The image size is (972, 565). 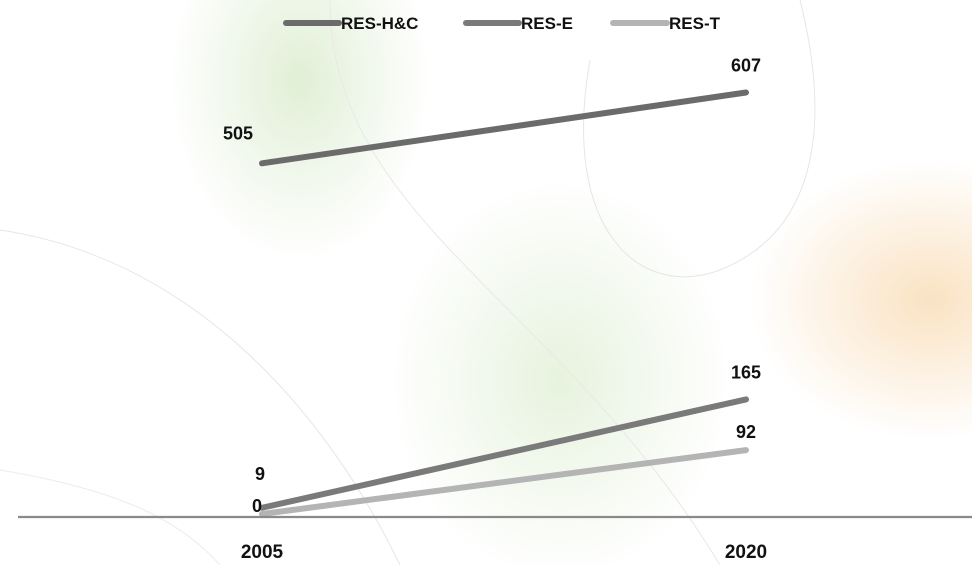 What do you see at coordinates (262, 552) in the screenshot?
I see `x-tick-label-2005: 2005` at bounding box center [262, 552].